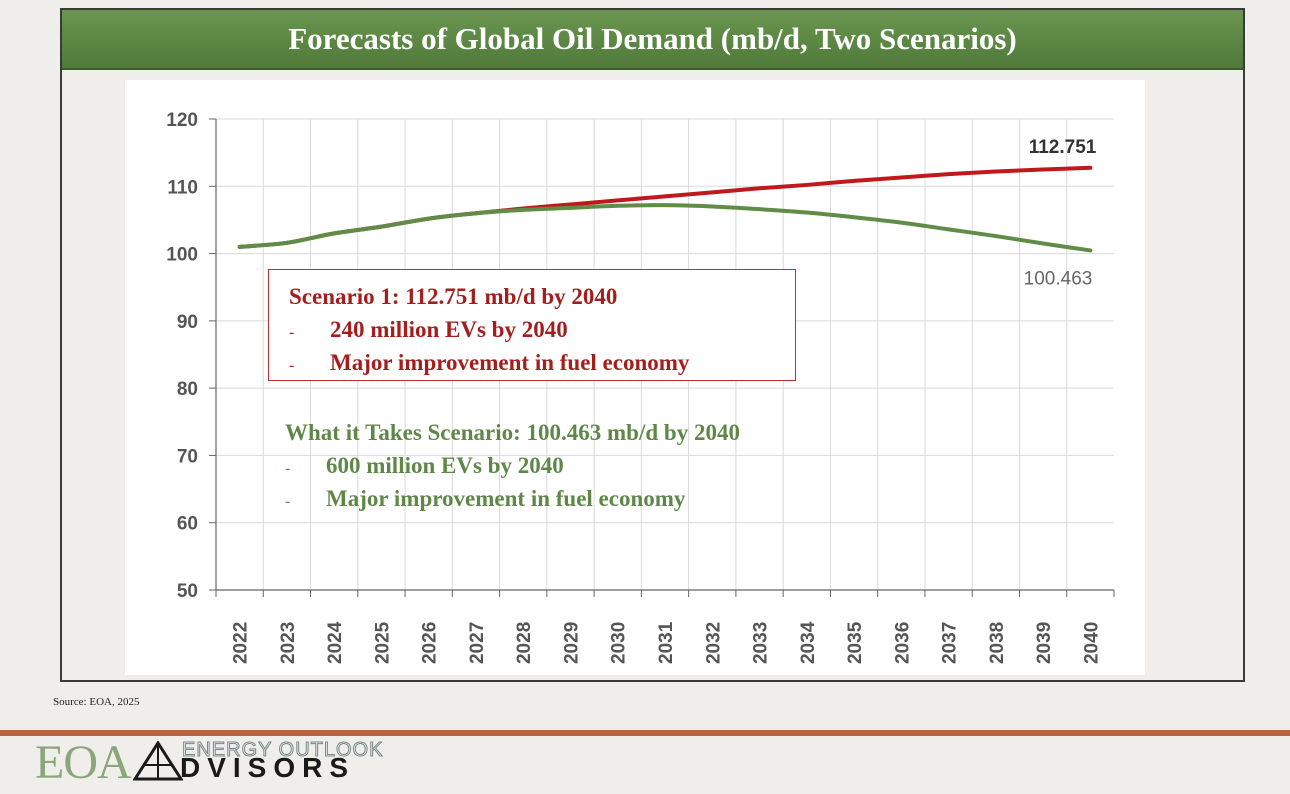  I want to click on scenario2-bullet-2: - Major improvement in fuel economy, so click(605, 498).